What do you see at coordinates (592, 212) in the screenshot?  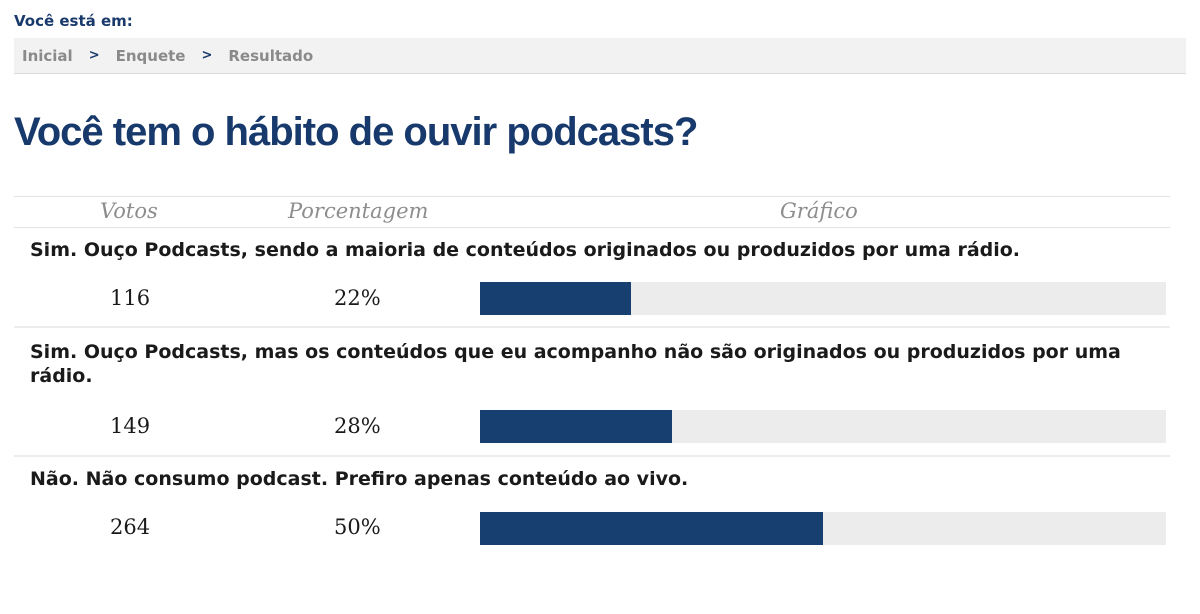 I see `results-column-headers: Votos Porcentagem Gráfico` at bounding box center [592, 212].